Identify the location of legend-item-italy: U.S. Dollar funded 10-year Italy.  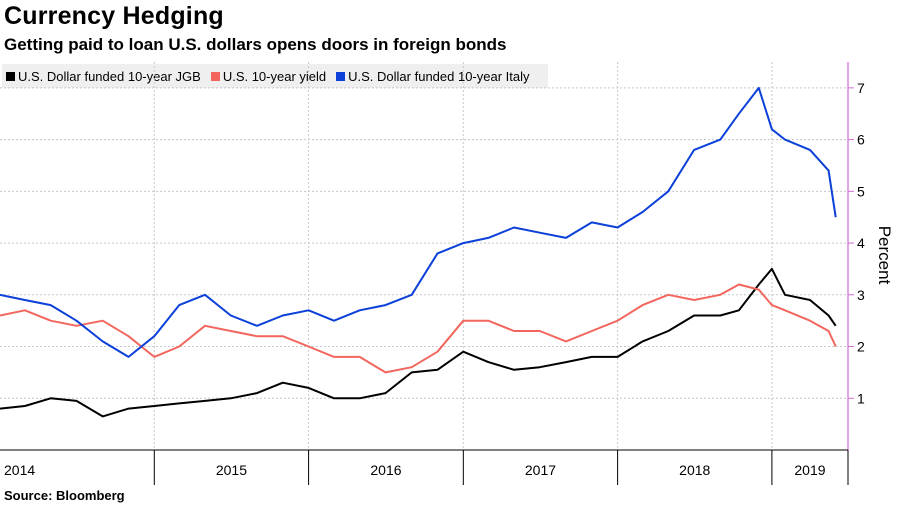
(433, 76).